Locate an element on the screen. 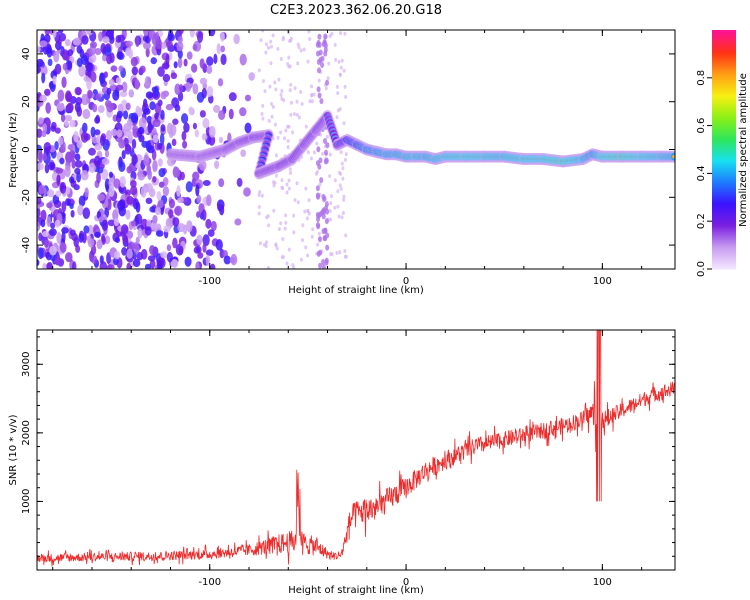  ridge-core is located at coordinates (673, 156).